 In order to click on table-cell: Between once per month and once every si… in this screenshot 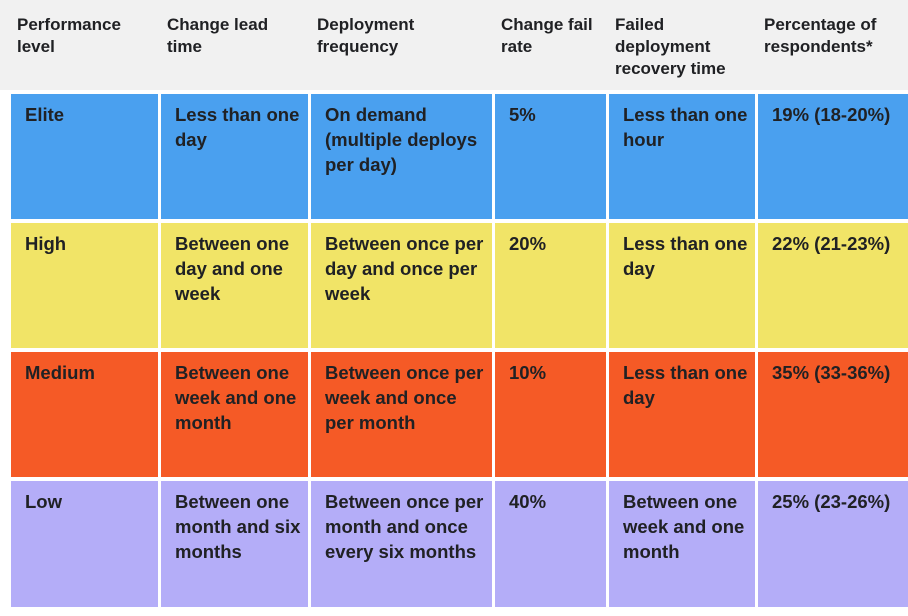, I will do `click(401, 544)`.